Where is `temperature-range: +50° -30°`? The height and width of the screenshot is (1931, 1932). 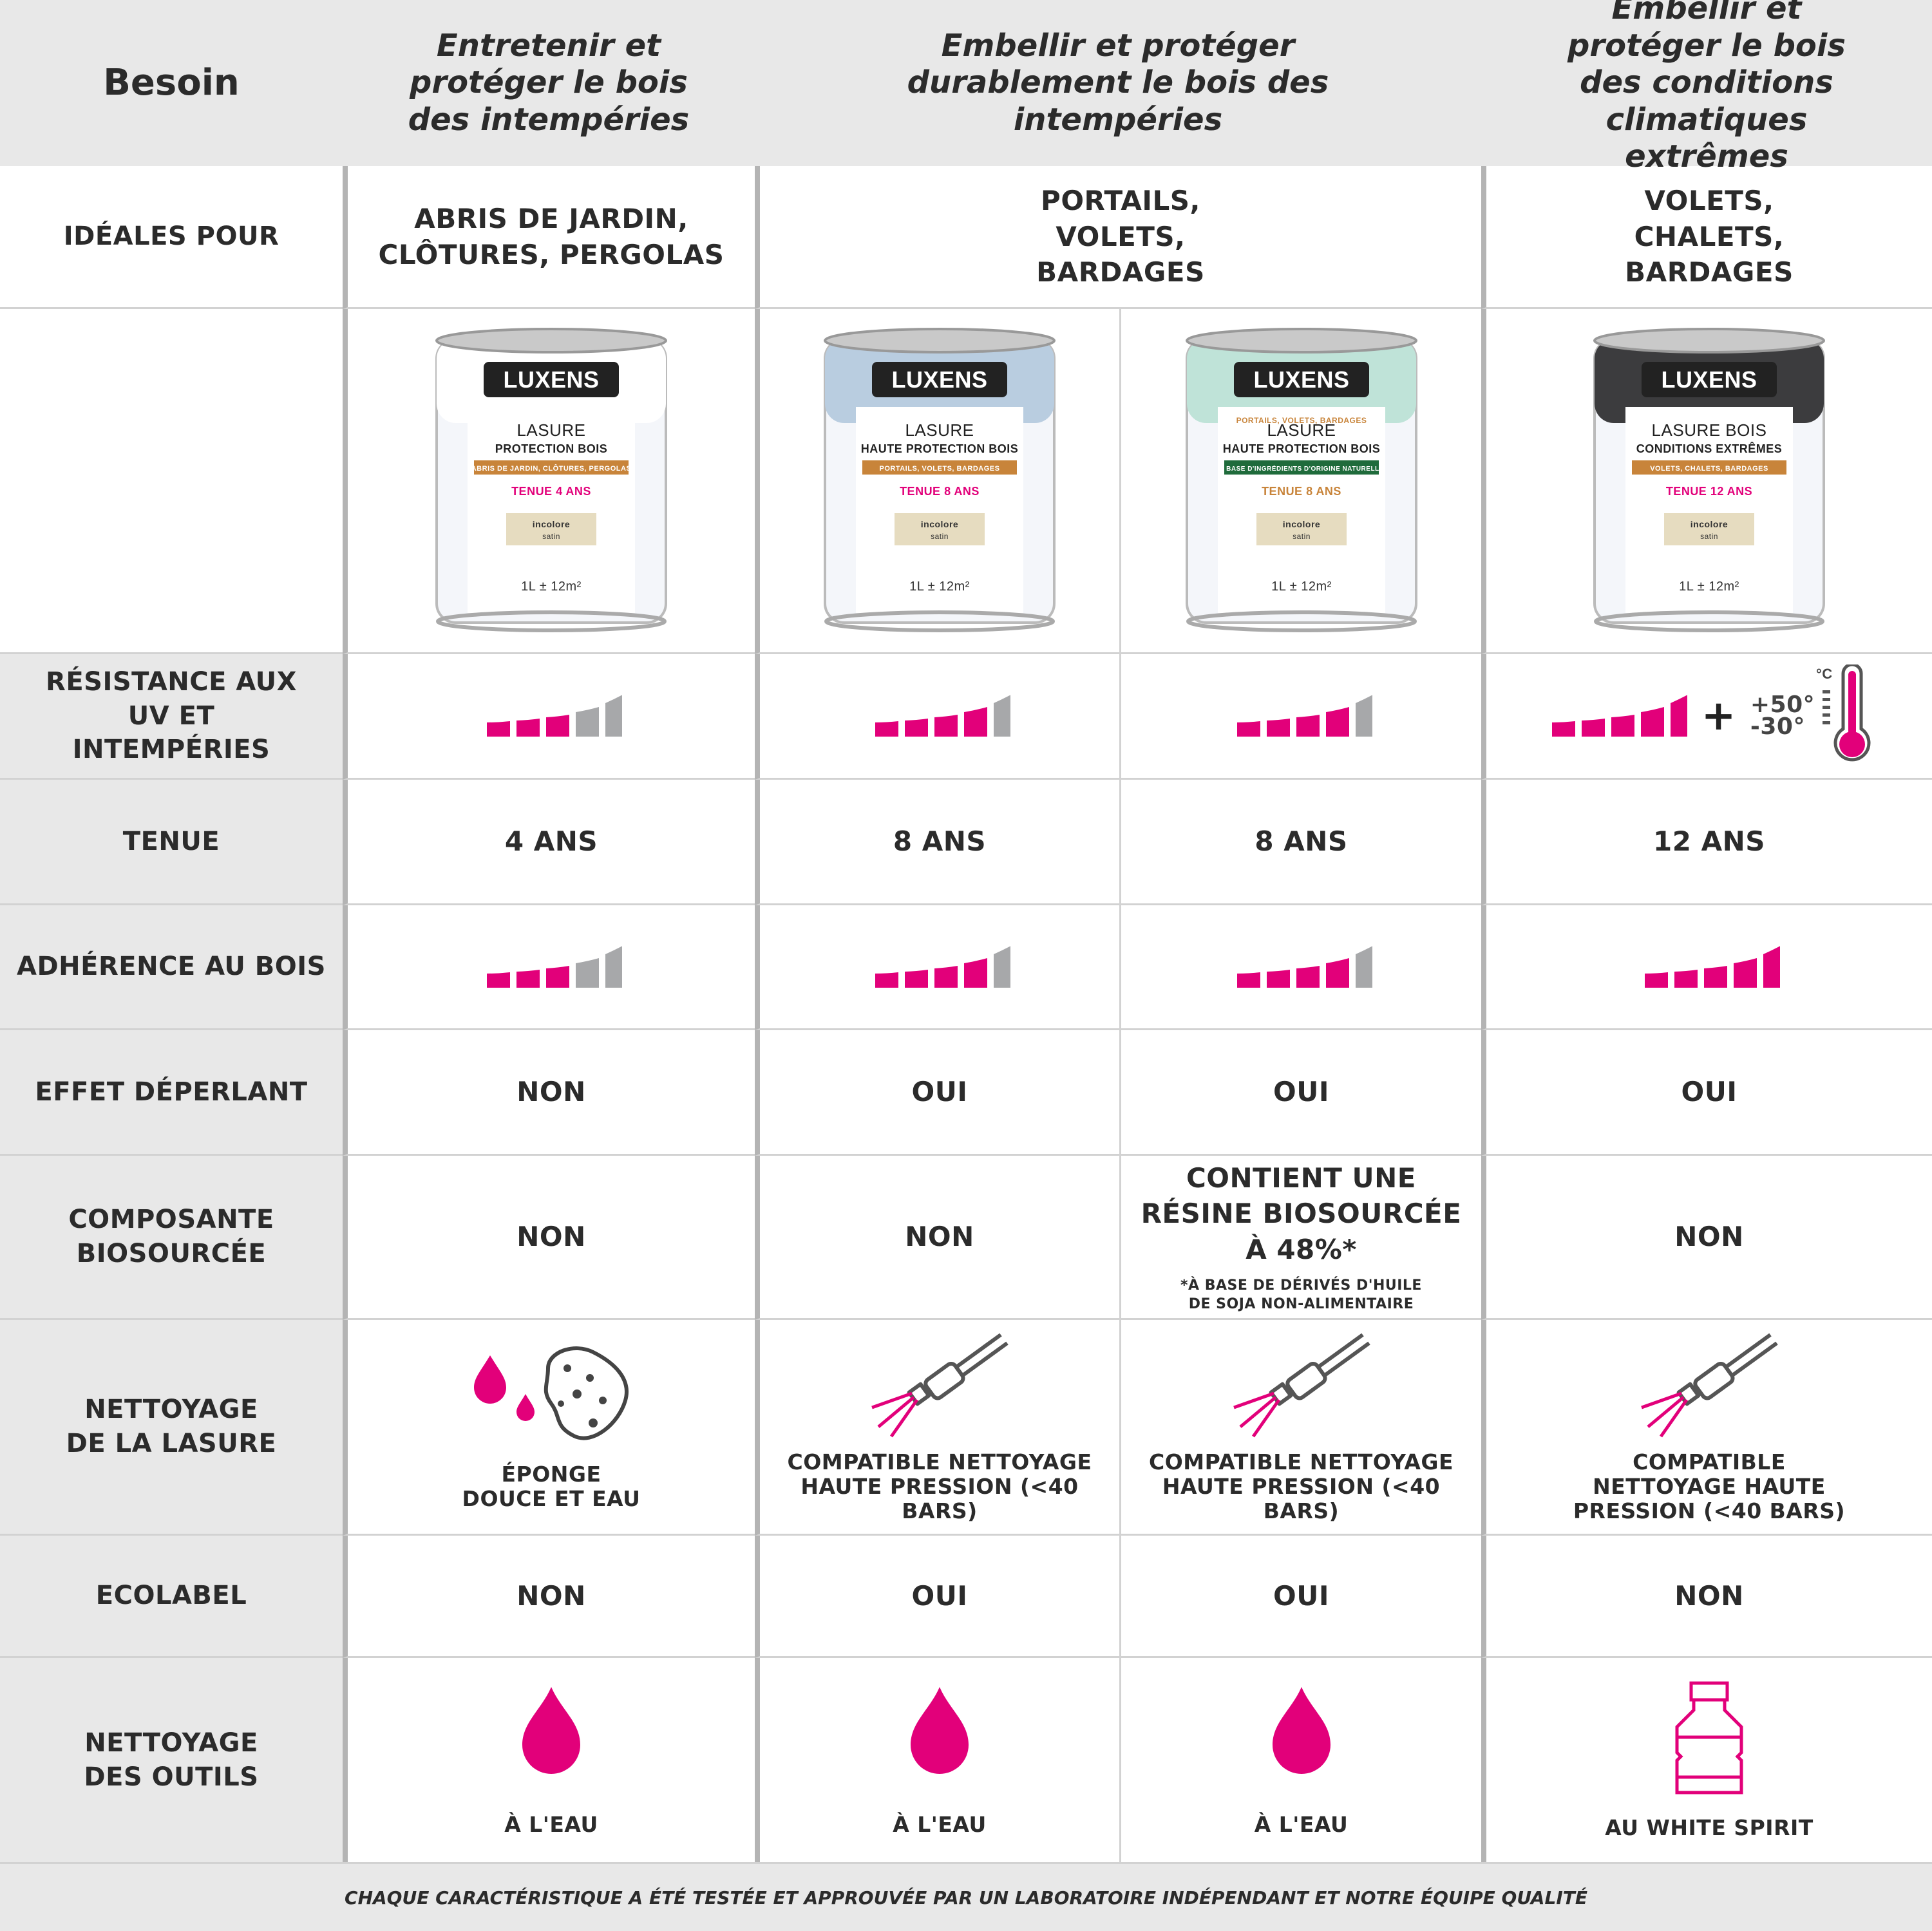 temperature-range: +50° -30° is located at coordinates (1783, 715).